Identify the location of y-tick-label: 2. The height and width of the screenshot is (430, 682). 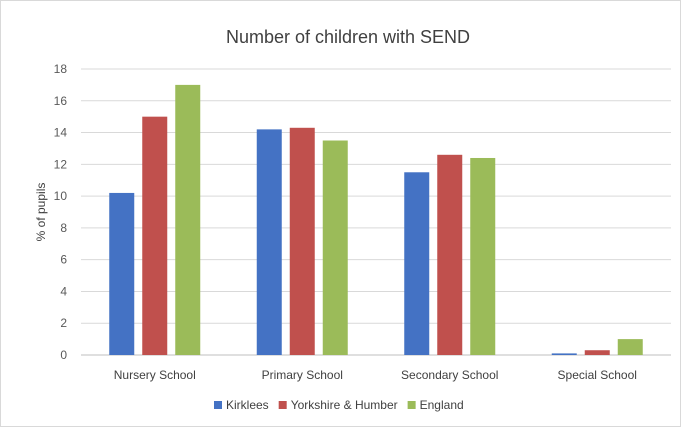
(63, 323).